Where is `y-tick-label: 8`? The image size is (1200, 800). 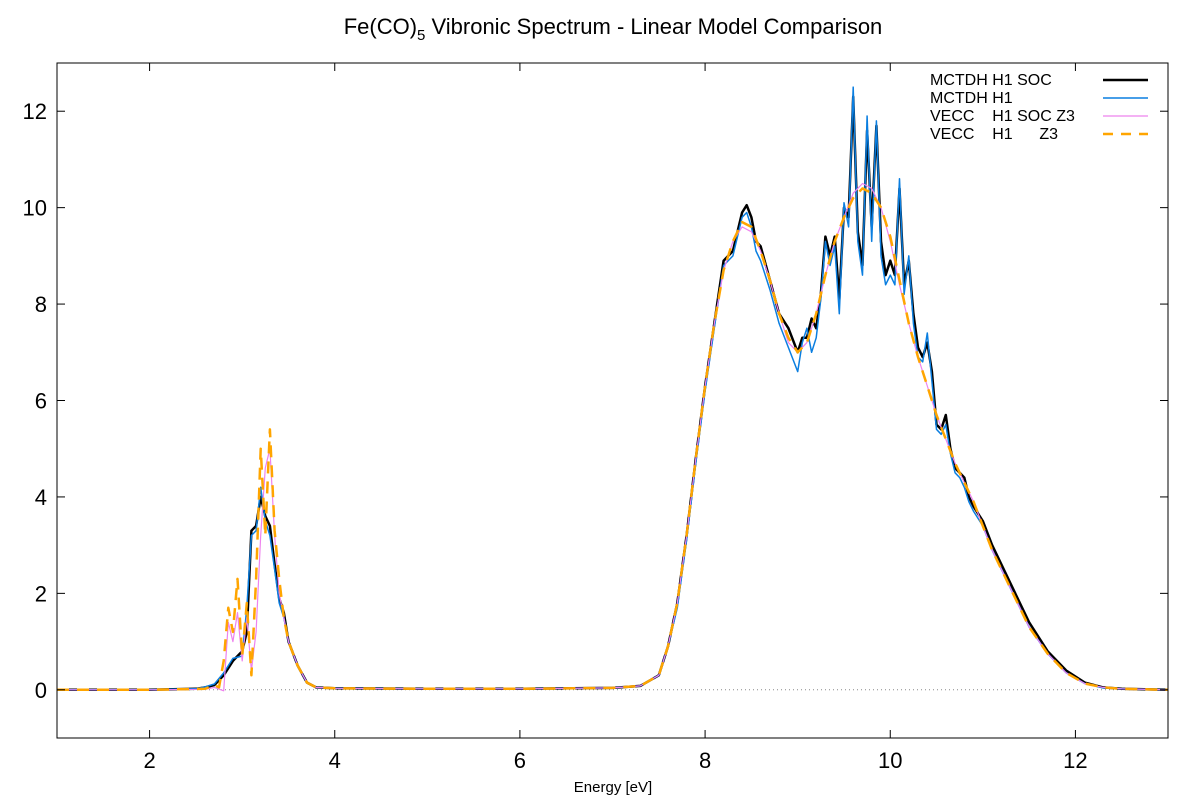 y-tick-label: 8 is located at coordinates (41, 304).